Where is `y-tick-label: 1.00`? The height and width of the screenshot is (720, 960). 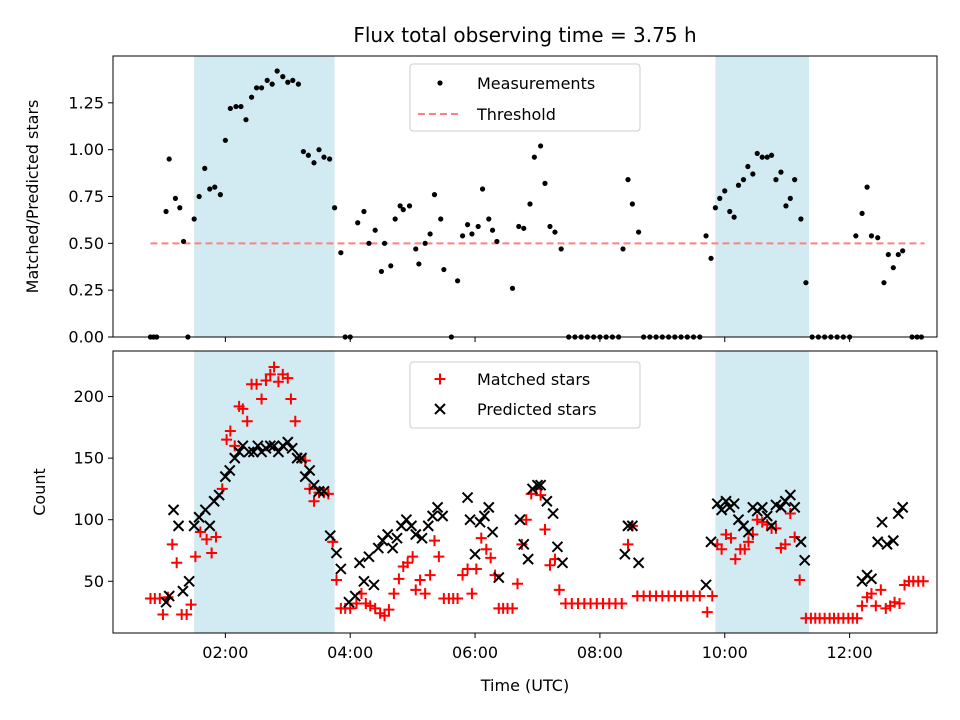
y-tick-label: 1.00 is located at coordinates (86, 149).